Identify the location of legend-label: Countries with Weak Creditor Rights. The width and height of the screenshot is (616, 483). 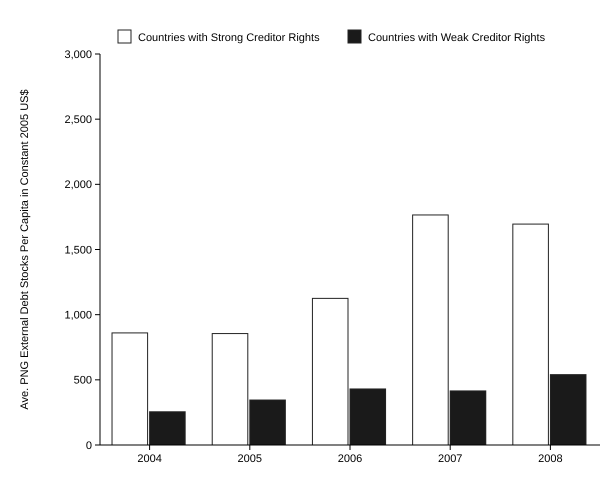
(457, 38).